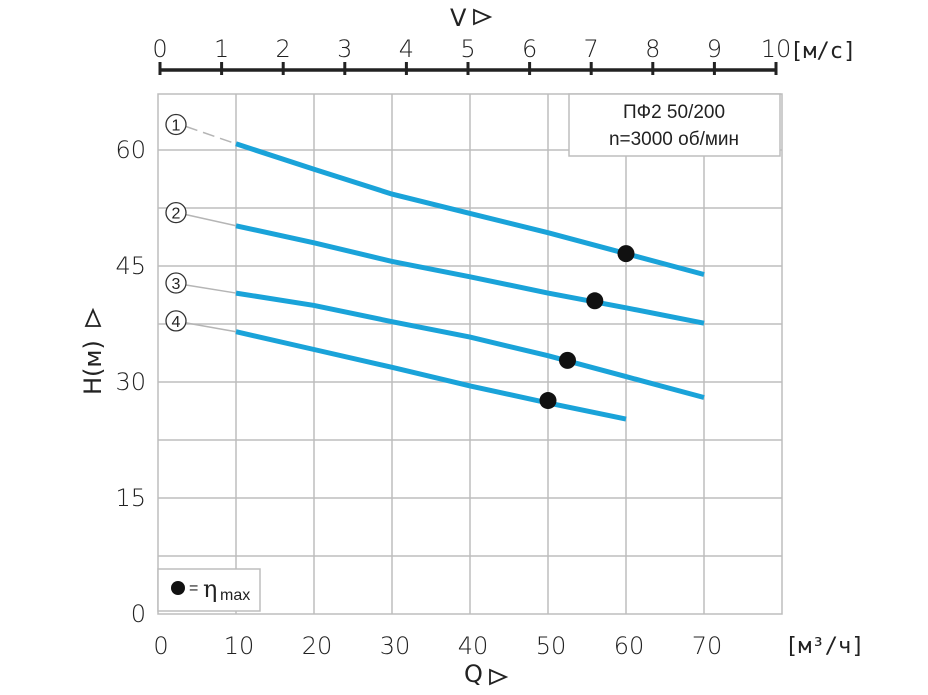 The image size is (928, 695). Describe the element at coordinates (211, 229) in the screenshot. I see `curve-guide-lines` at that location.